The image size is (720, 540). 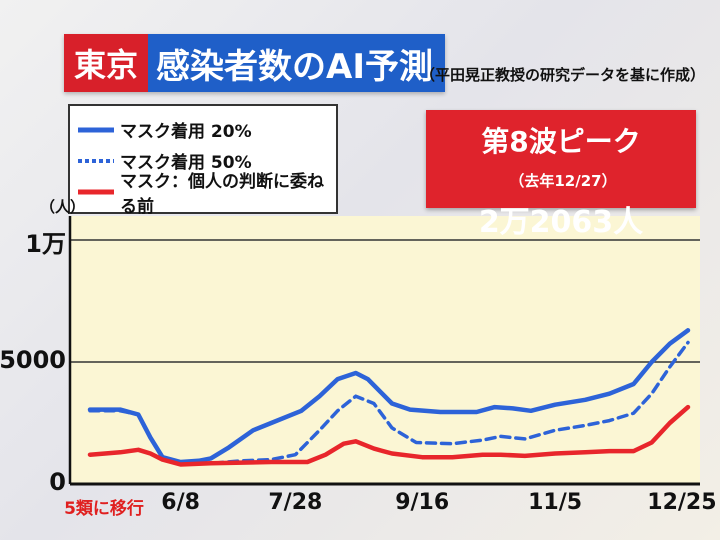 What do you see at coordinates (682, 502) in the screenshot?
I see `x-tick-label: 12/25` at bounding box center [682, 502].